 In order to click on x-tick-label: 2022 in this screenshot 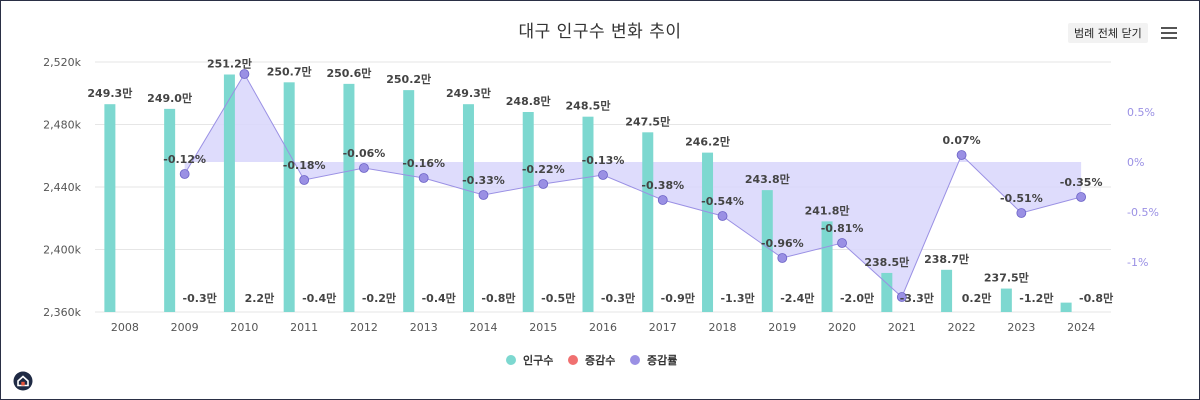, I will do `click(962, 327)`.